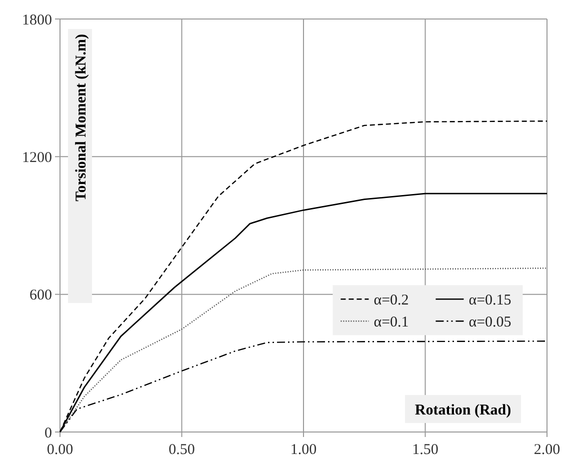 The image size is (569, 468). I want to click on y-axis-title: Torsional Moment (kN.m), so click(81, 118).